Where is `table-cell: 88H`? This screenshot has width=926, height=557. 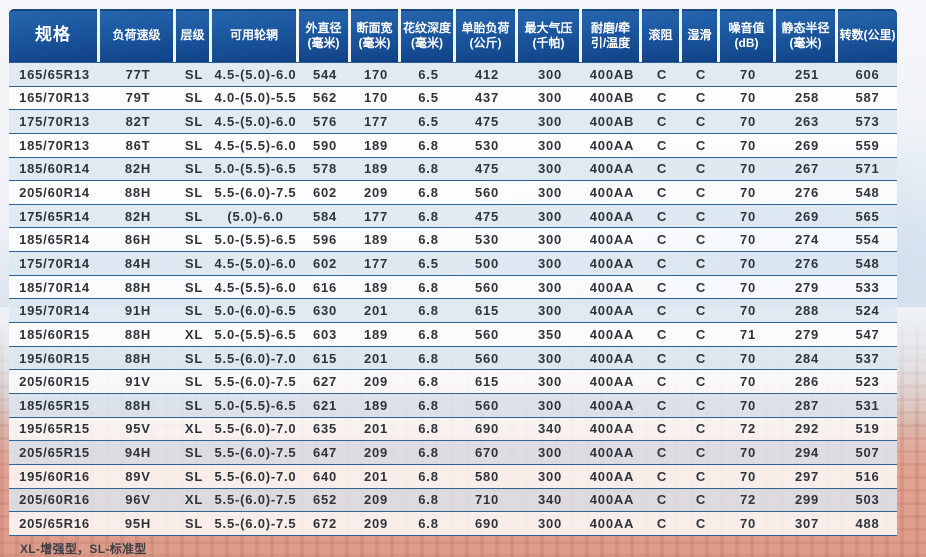
table-cell: 88H is located at coordinates (138, 287).